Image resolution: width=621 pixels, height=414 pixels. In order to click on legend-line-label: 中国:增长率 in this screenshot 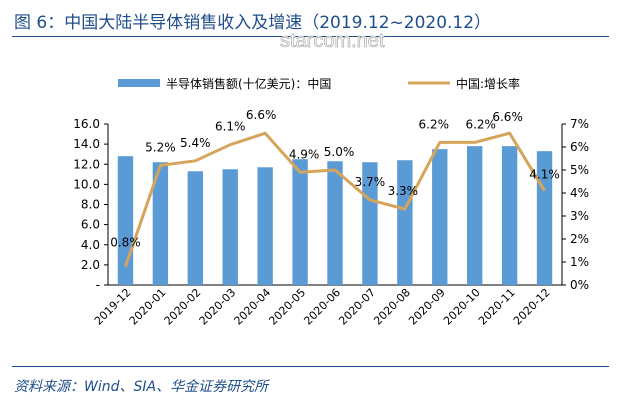, I will do `click(488, 83)`.